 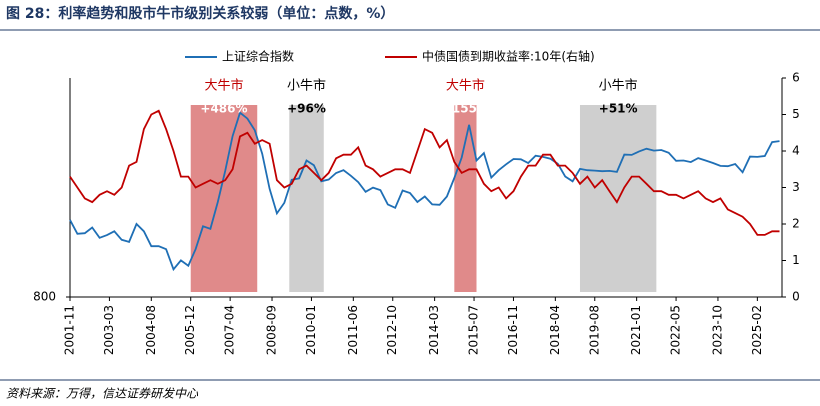 I want to click on x-tick-label: 2015-07, so click(x=474, y=330).